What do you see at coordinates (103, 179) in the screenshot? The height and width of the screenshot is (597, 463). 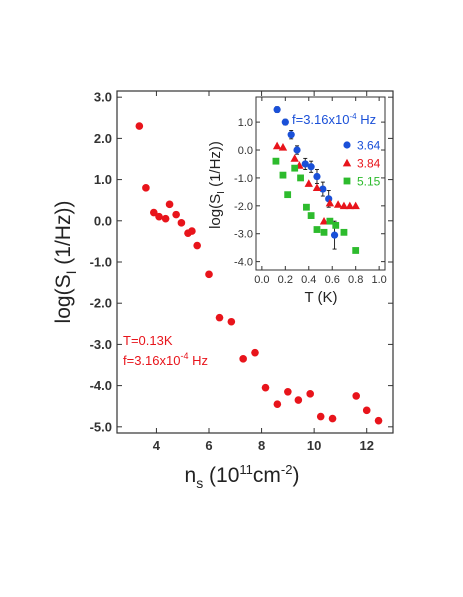 I see `main-y-tick-label: 1.0` at bounding box center [103, 179].